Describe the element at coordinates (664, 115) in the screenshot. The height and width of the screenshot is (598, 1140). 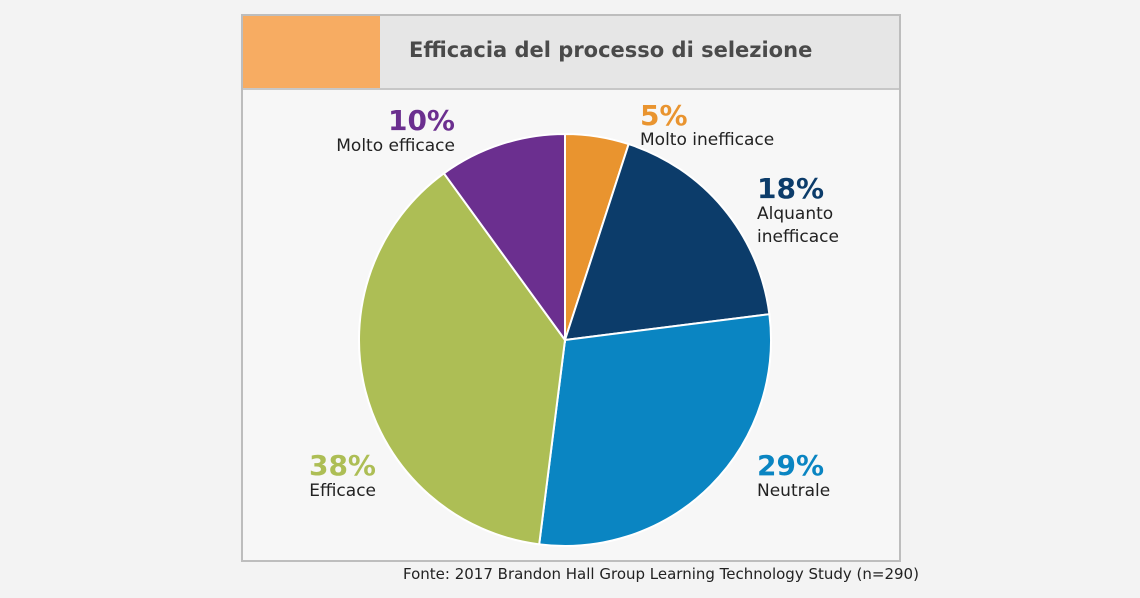
I see `slice-value-label: 5%` at that location.